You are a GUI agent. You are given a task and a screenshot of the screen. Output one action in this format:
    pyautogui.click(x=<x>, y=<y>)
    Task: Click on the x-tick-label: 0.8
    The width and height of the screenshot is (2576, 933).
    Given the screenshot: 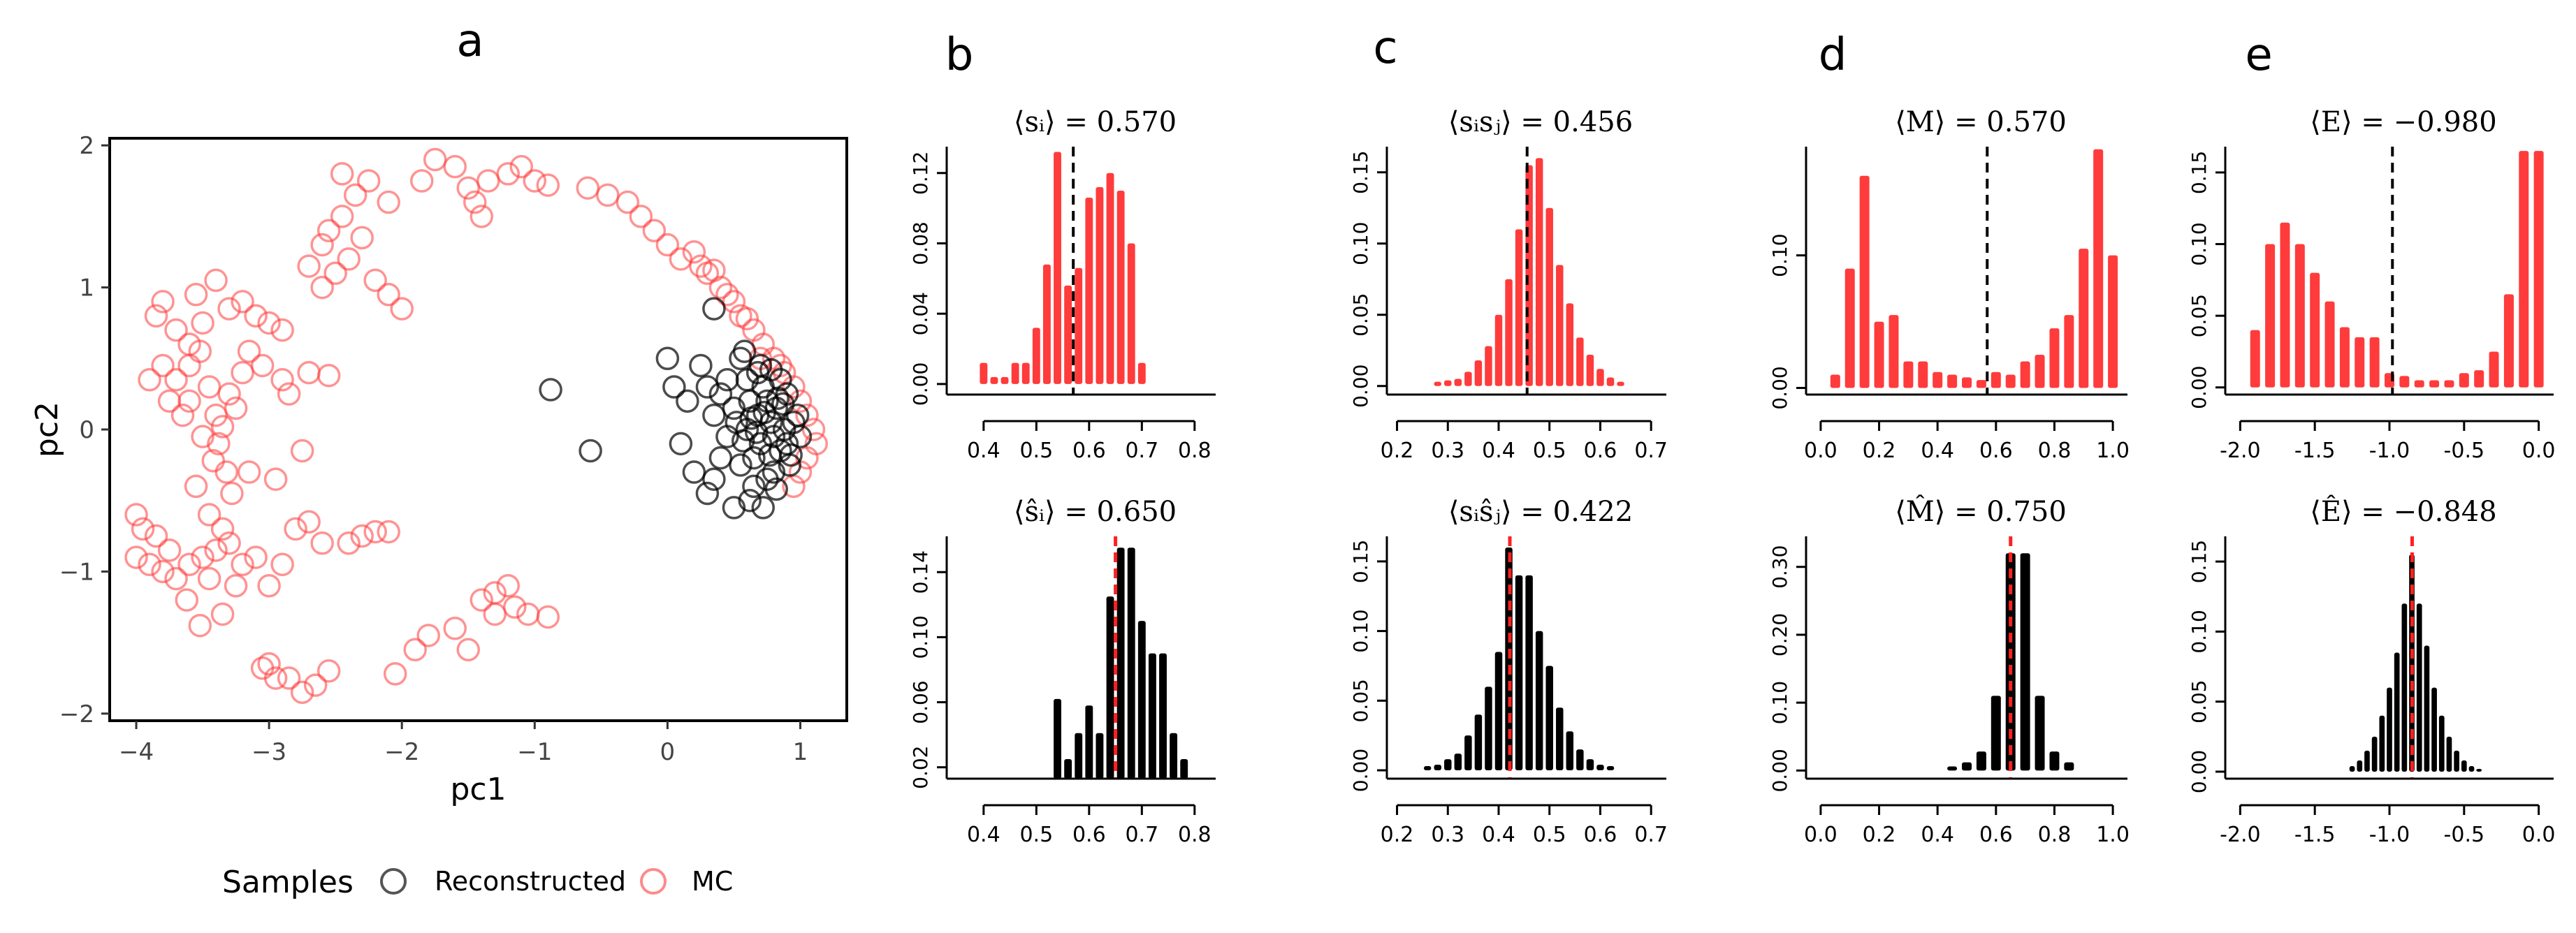 What is the action you would take?
    pyautogui.click(x=2055, y=451)
    